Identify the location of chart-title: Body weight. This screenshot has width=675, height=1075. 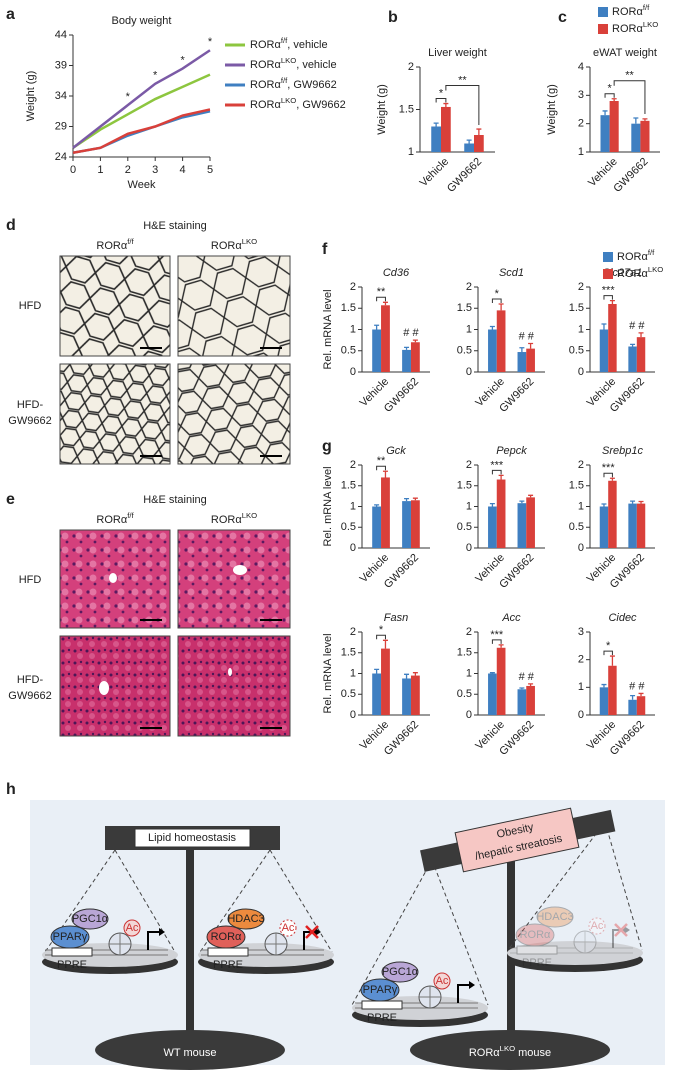
(142, 21).